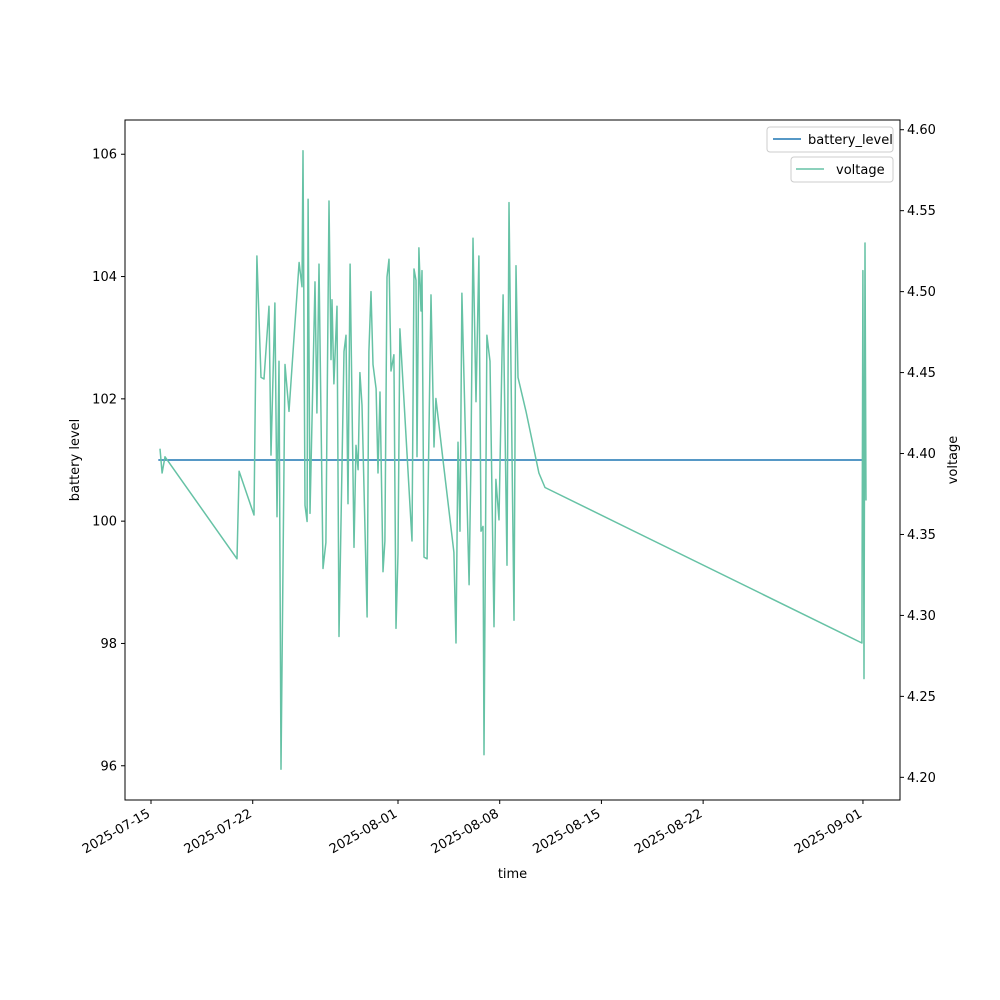 The height and width of the screenshot is (1000, 1000). What do you see at coordinates (921, 130) in the screenshot?
I see `y-right-tick-label: 4.60` at bounding box center [921, 130].